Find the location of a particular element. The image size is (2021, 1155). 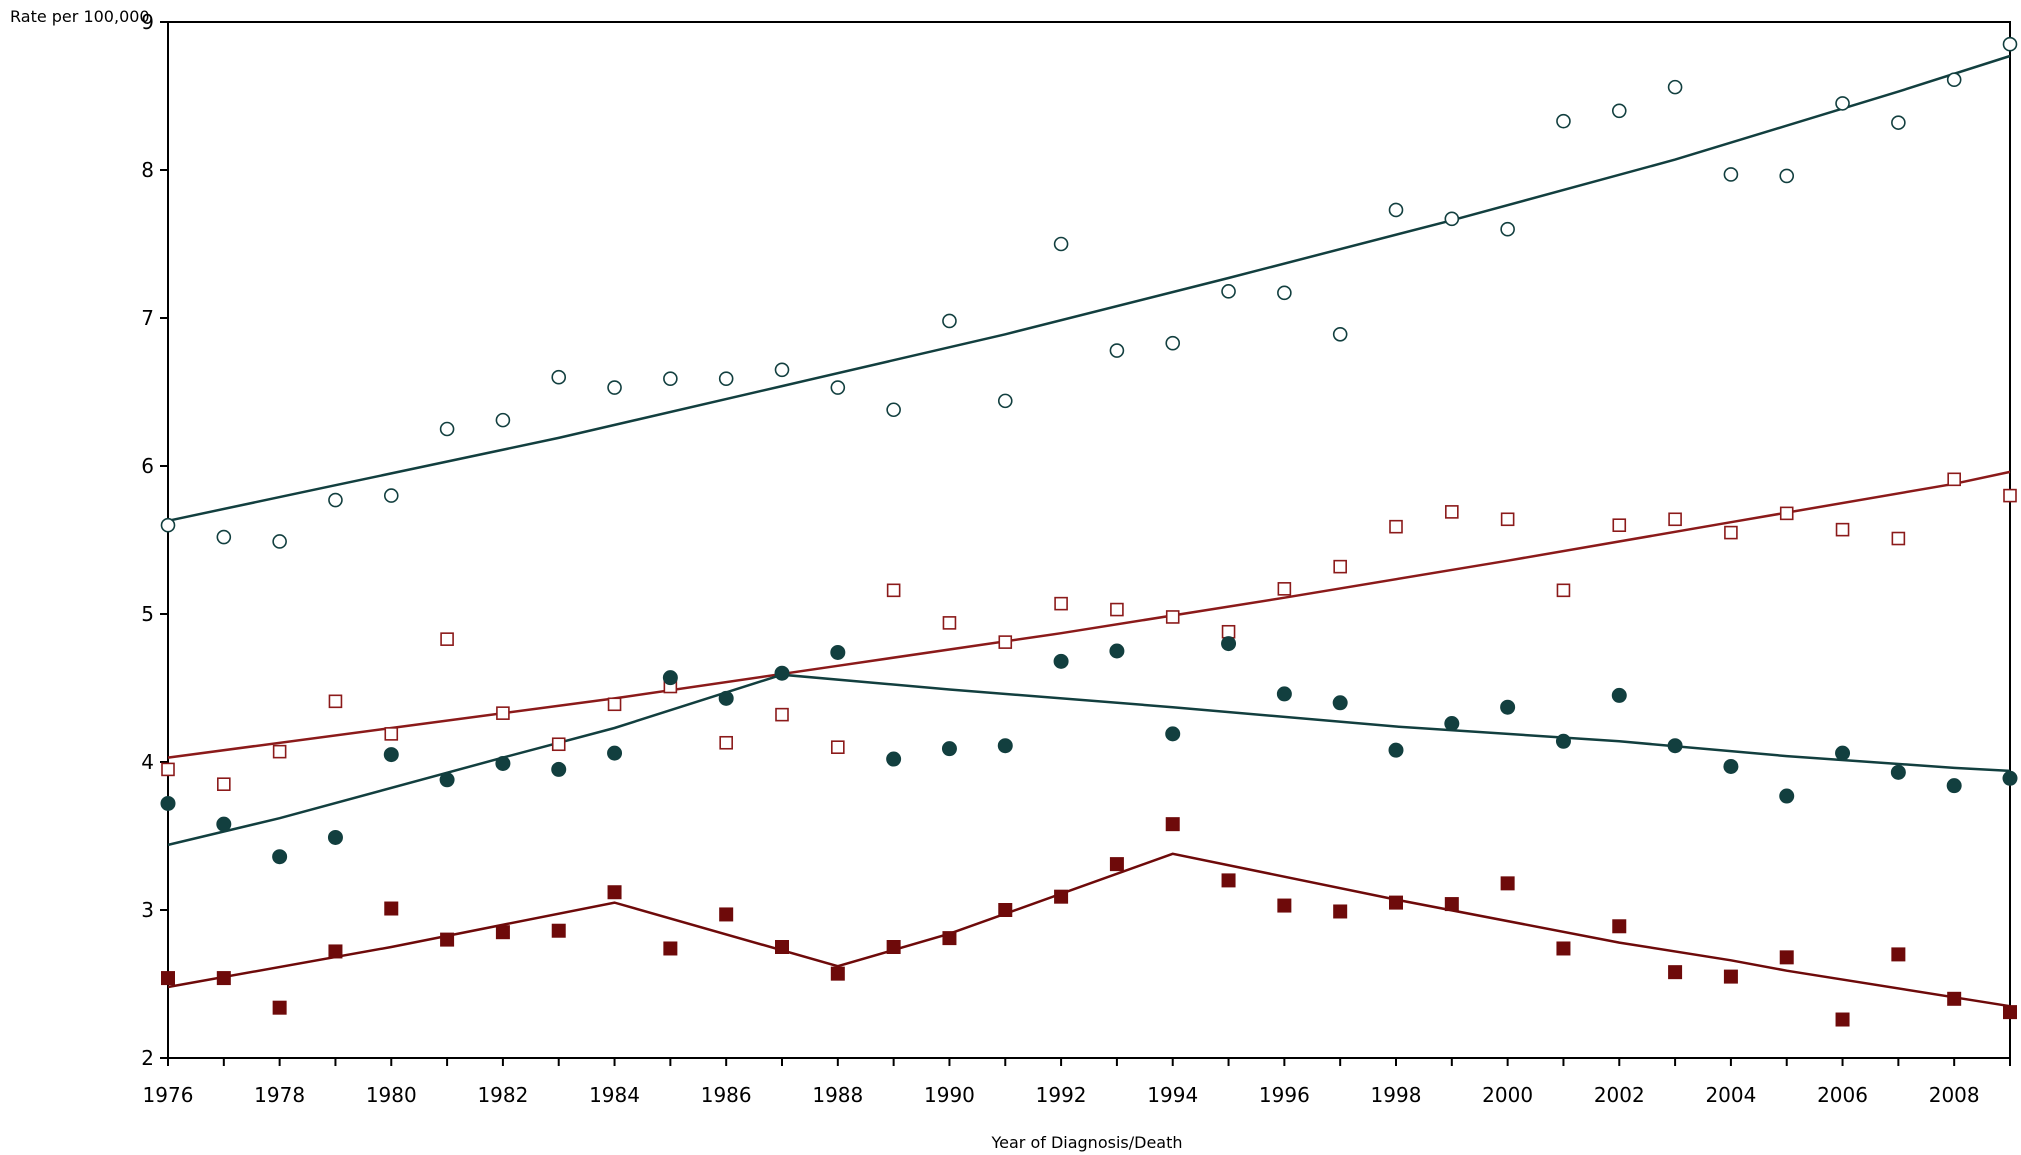

x-axis-title: Year of Diagnosis/Death is located at coordinates (1086, 1142).